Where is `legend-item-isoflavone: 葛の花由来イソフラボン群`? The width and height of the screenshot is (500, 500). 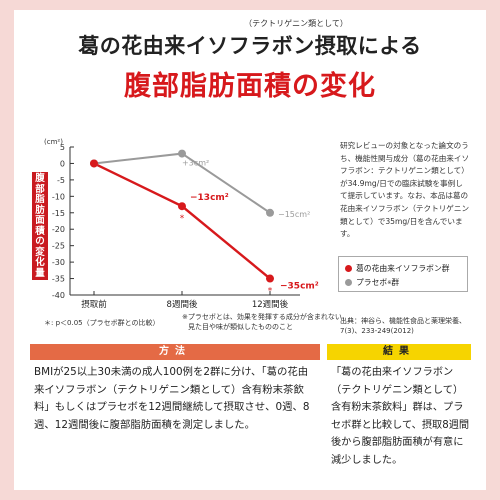 legend-item-isoflavone: 葛の花由来イソフラボン群 is located at coordinates (397, 268).